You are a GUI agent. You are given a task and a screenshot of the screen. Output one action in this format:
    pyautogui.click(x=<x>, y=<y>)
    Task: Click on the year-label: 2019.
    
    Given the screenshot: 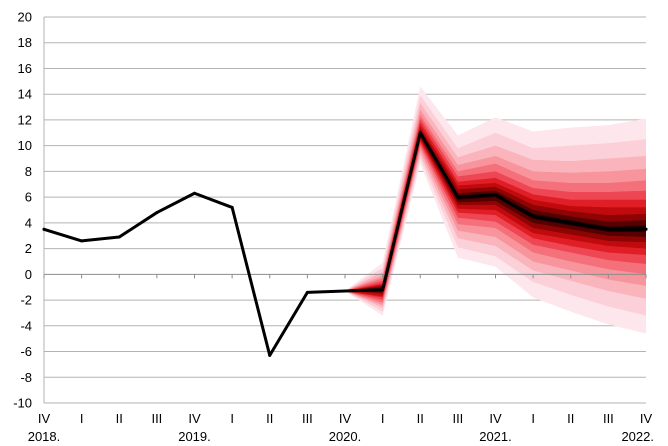 What is the action you would take?
    pyautogui.click(x=194, y=436)
    